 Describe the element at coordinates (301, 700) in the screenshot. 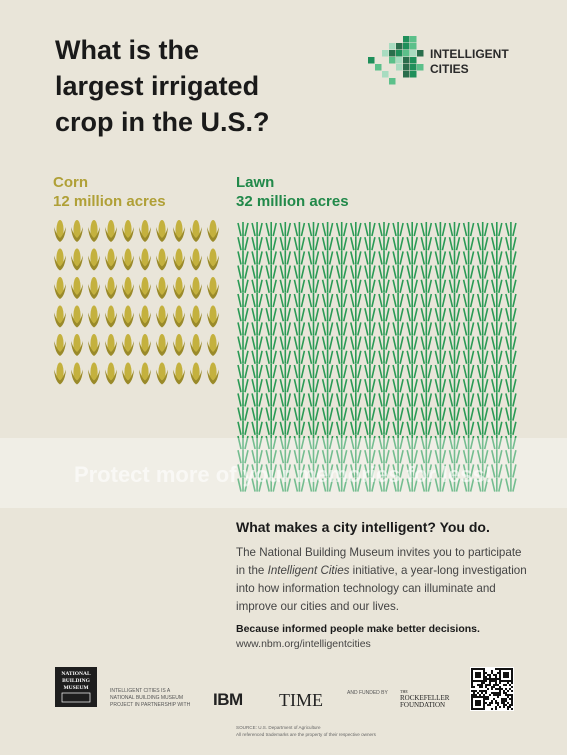

I see `time-logo: TIME` at that location.